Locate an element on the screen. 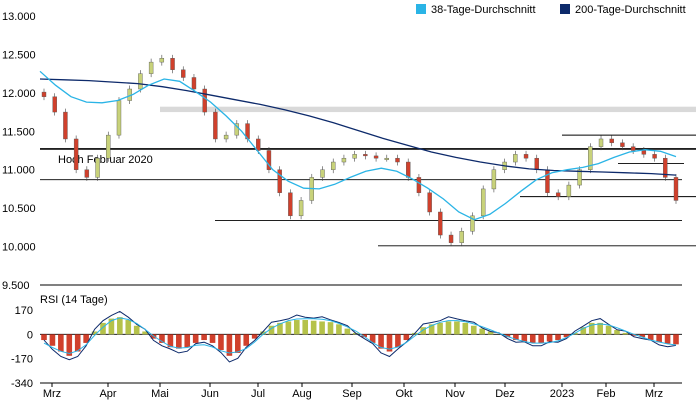  annotation-hoch-februar-2020: Hoch Februar 2020 is located at coordinates (105, 160).